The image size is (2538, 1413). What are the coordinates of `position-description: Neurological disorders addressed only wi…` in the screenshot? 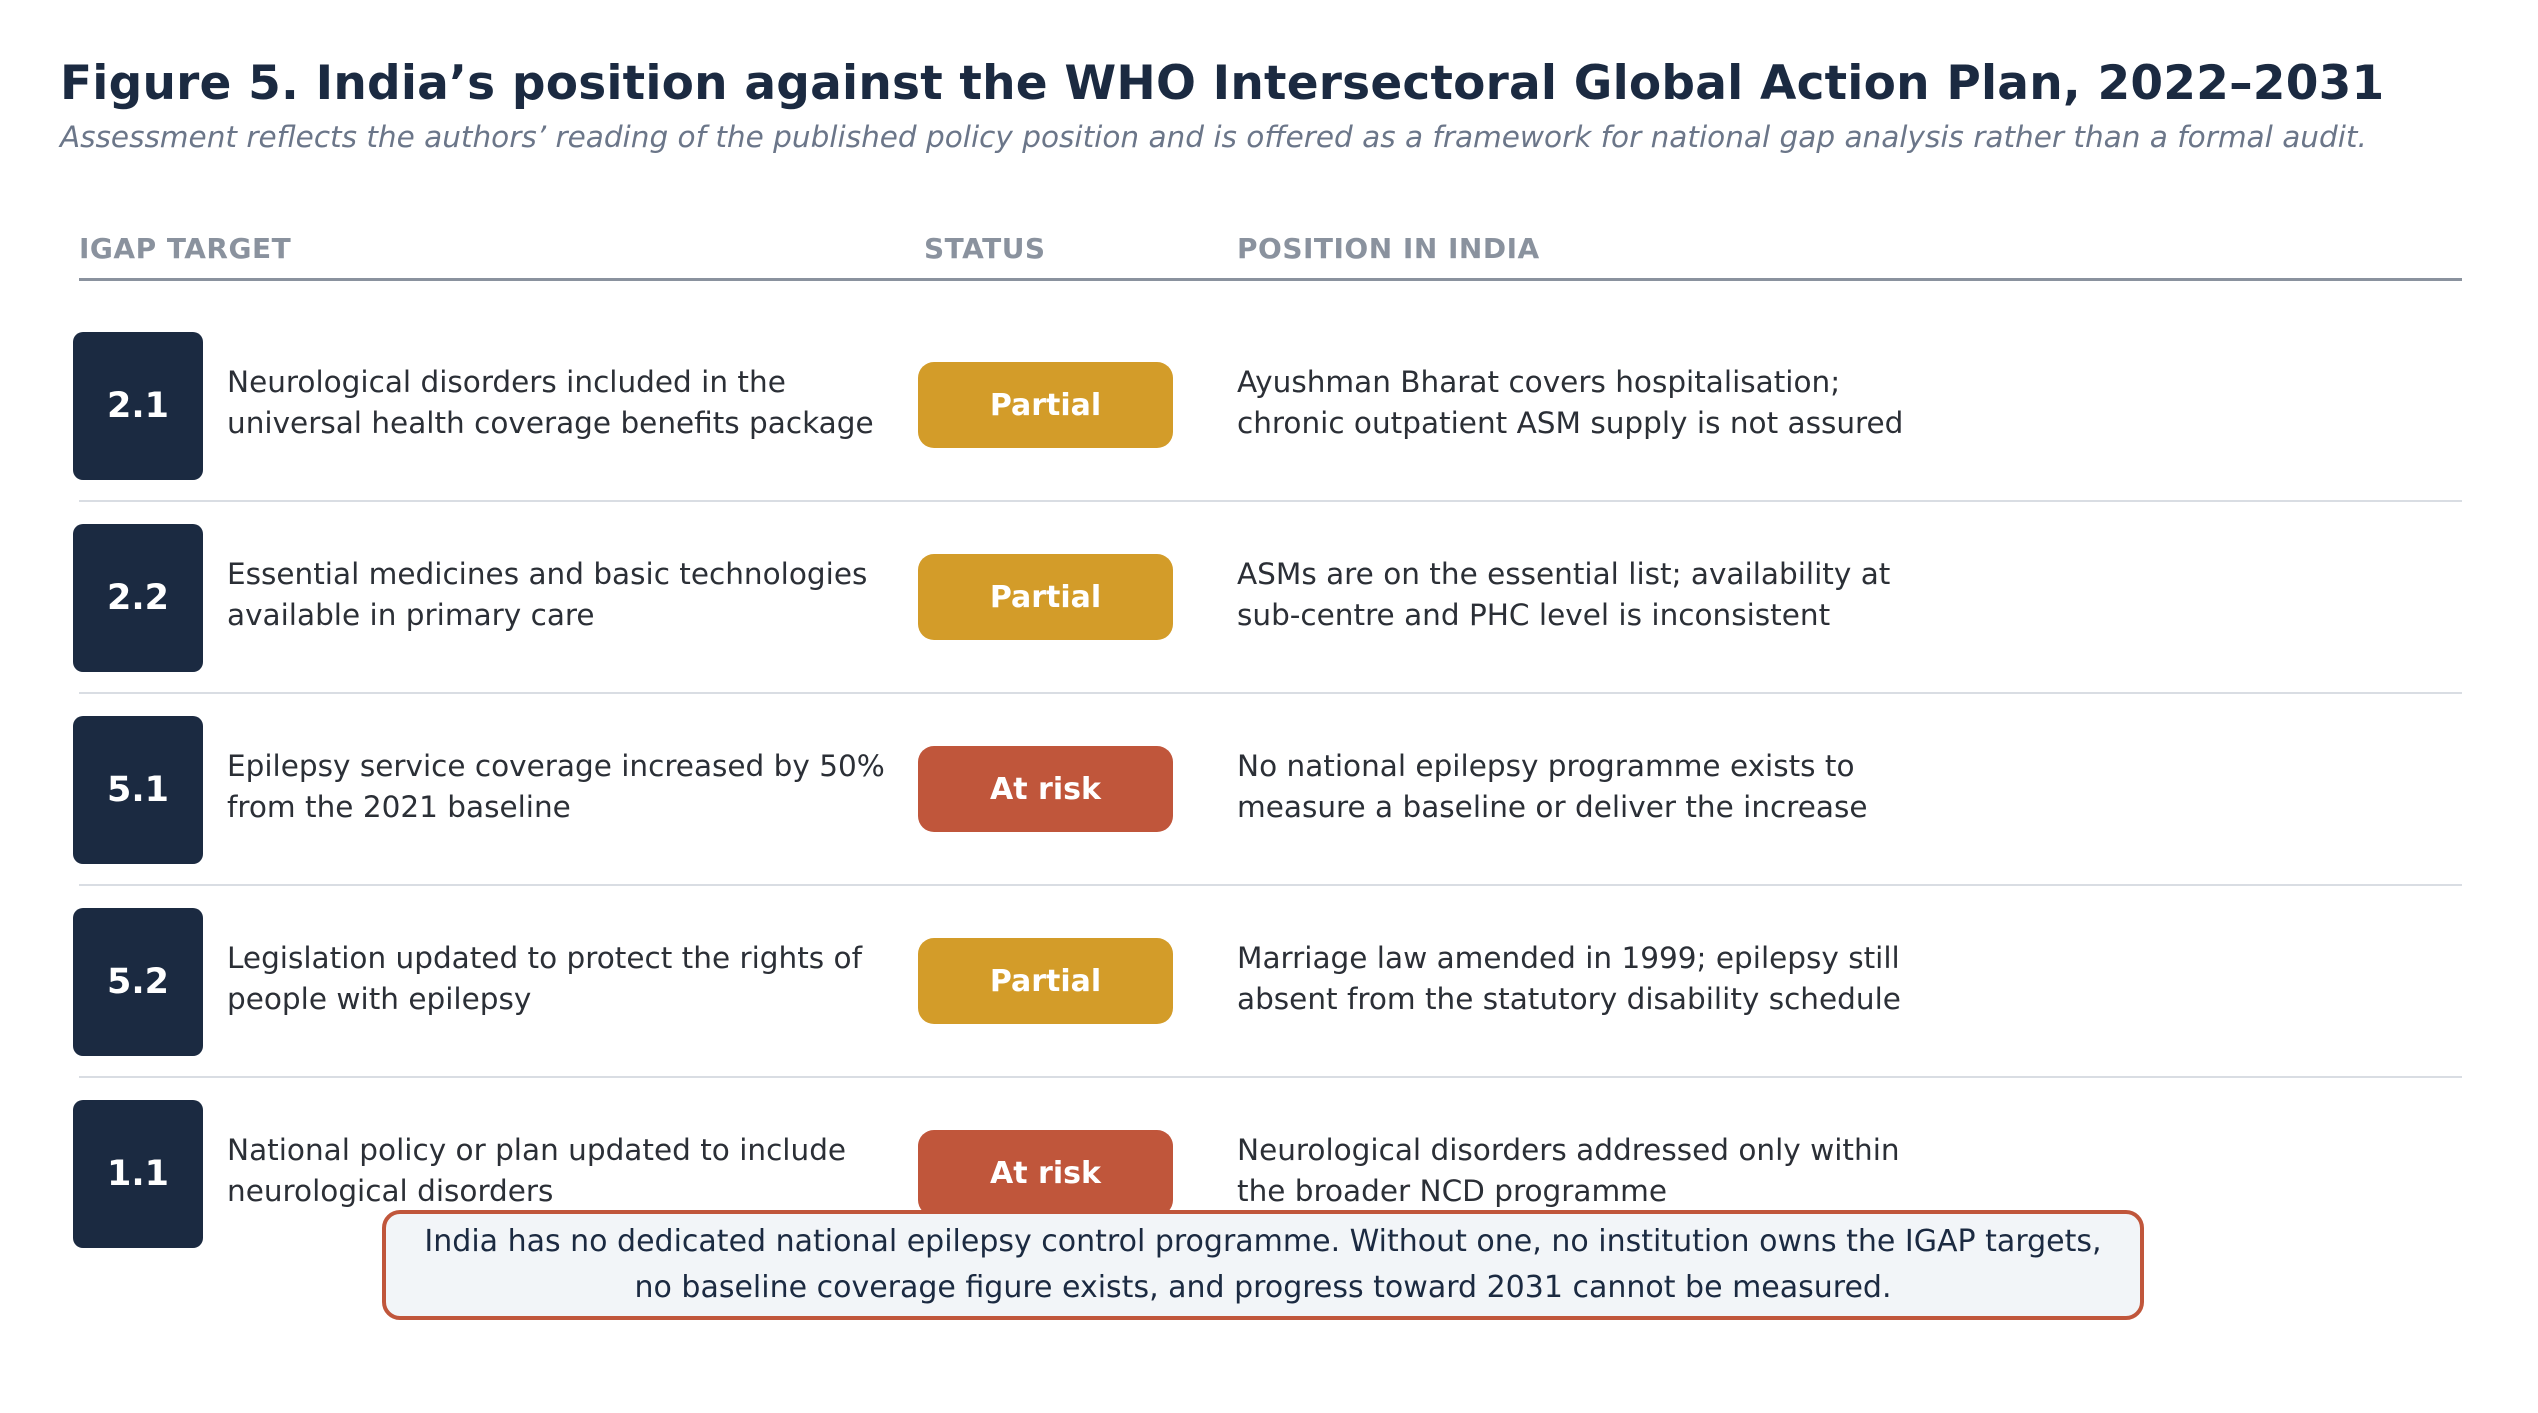 It's located at (1568, 1170).